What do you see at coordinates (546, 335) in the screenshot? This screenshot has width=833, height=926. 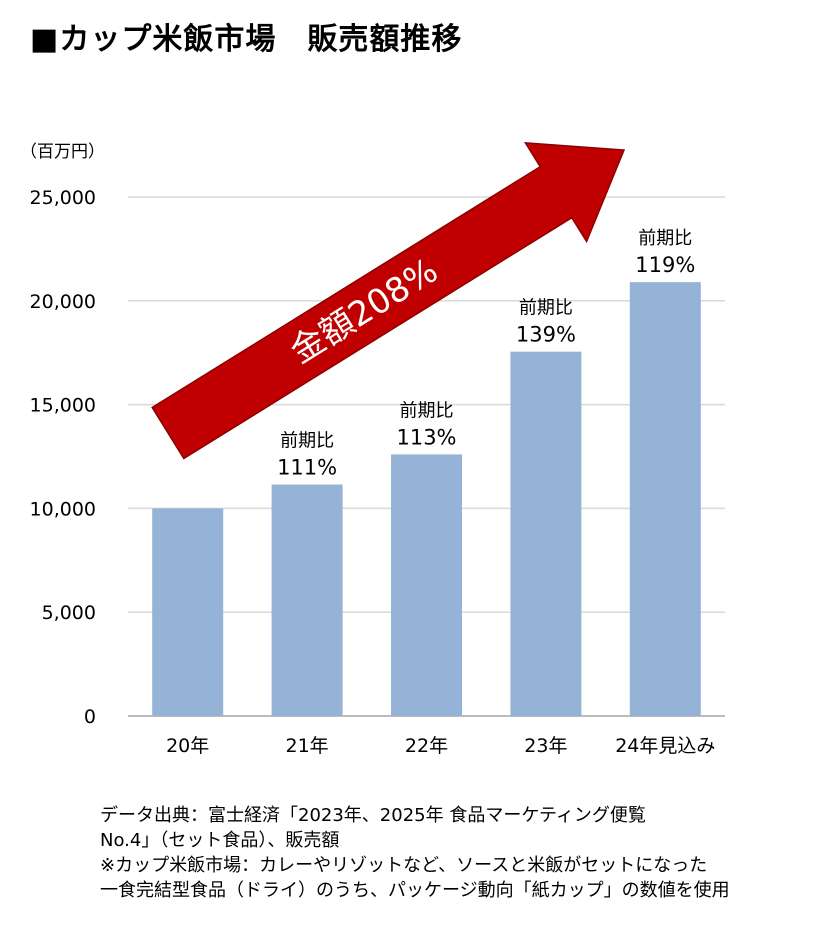 I see `yoy-value: 139%` at bounding box center [546, 335].